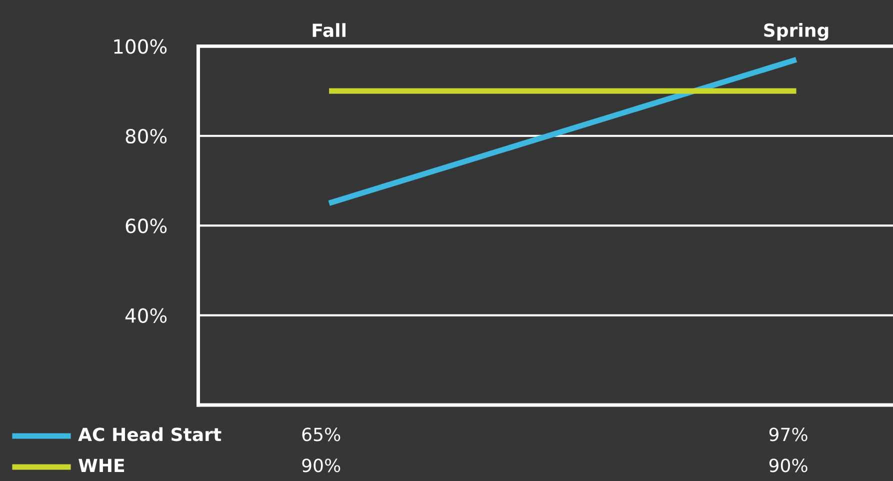 The image size is (893, 481). Describe the element at coordinates (329, 30) in the screenshot. I see `x-tick-label: Fall` at that location.